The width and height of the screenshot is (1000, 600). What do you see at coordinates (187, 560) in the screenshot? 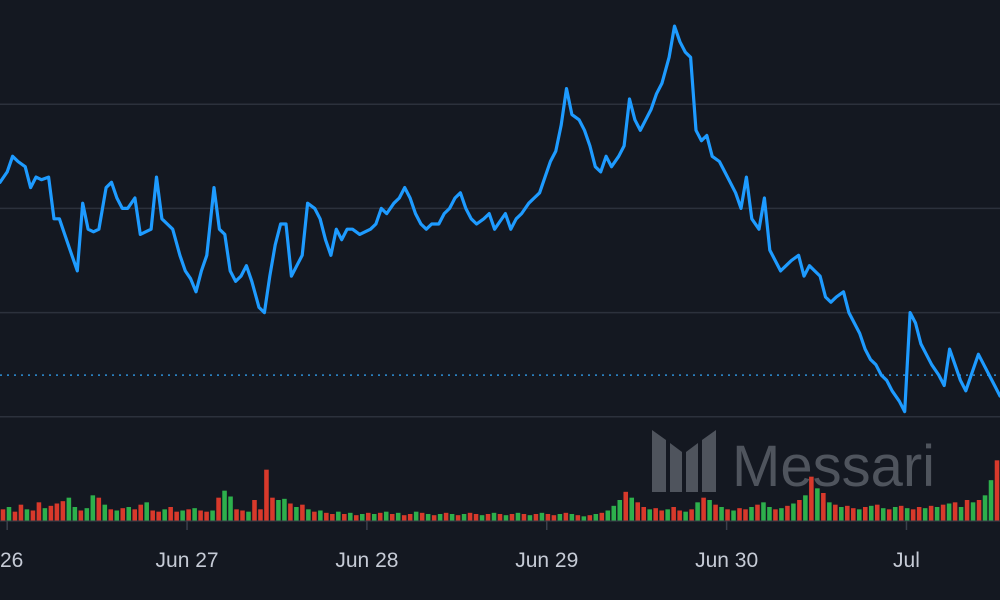
I see `x-tick-label: Jun 27` at bounding box center [187, 560].